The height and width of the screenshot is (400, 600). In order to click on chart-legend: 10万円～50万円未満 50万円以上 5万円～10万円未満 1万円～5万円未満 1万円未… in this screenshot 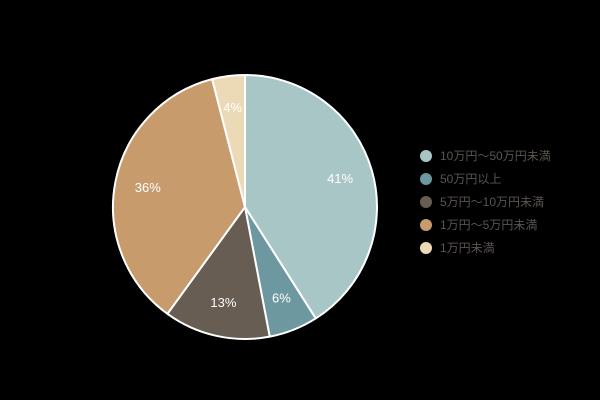, I will do `click(485, 202)`.